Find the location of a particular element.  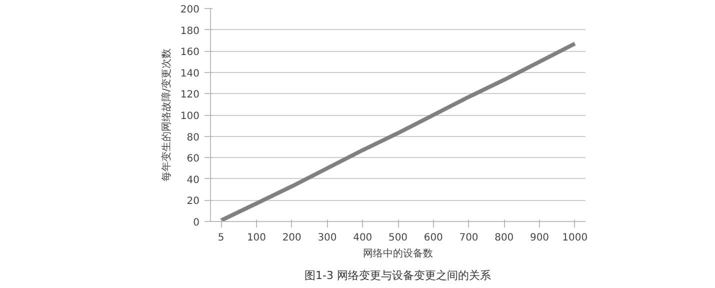

x-tick-label: 900 is located at coordinates (540, 238).